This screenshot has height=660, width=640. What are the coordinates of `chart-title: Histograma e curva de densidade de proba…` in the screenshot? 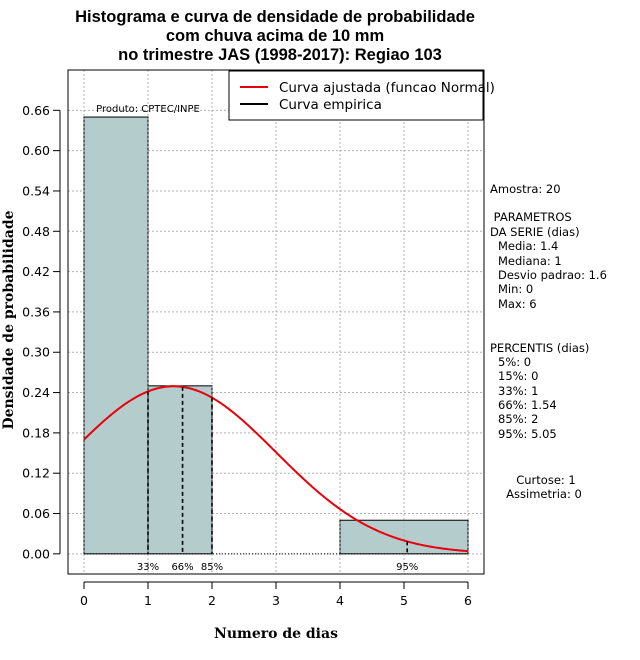 It's located at (275, 36).